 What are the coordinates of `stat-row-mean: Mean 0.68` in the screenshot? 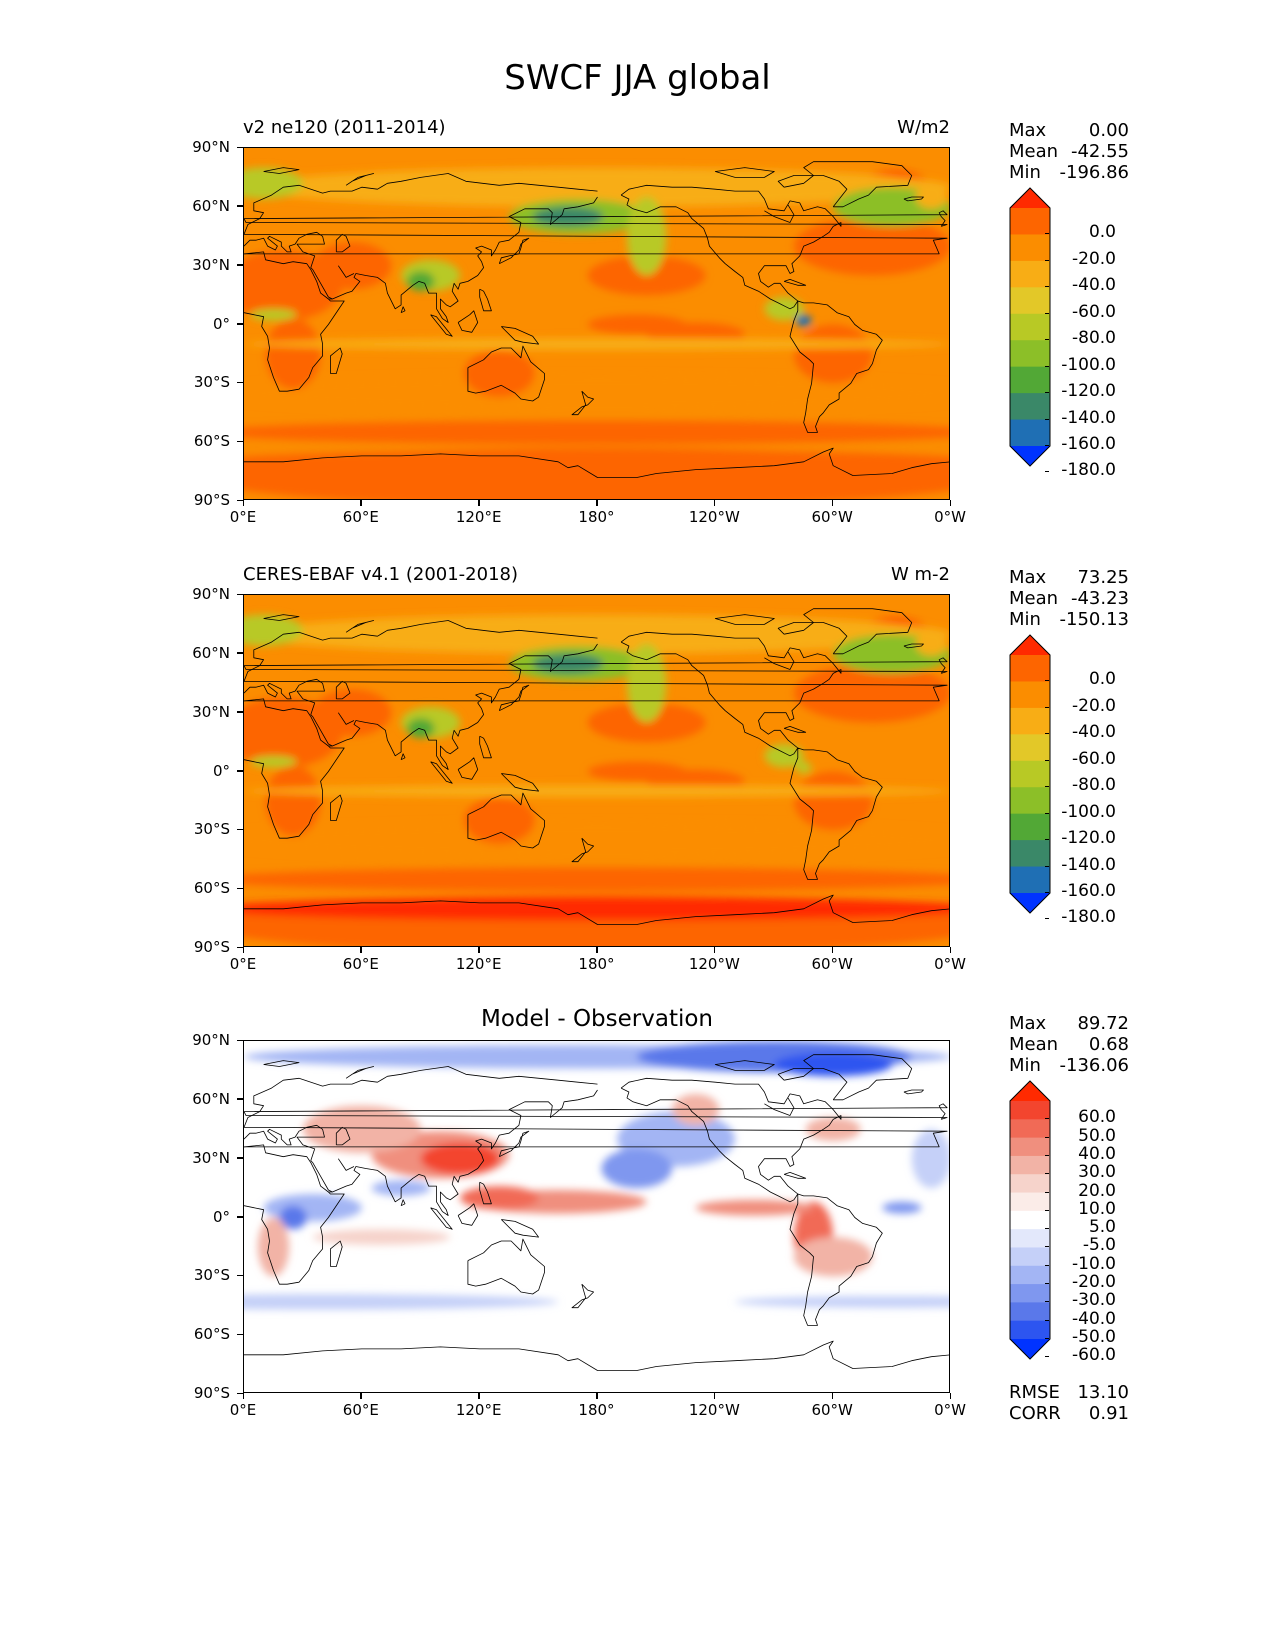 It's located at (1069, 1045).